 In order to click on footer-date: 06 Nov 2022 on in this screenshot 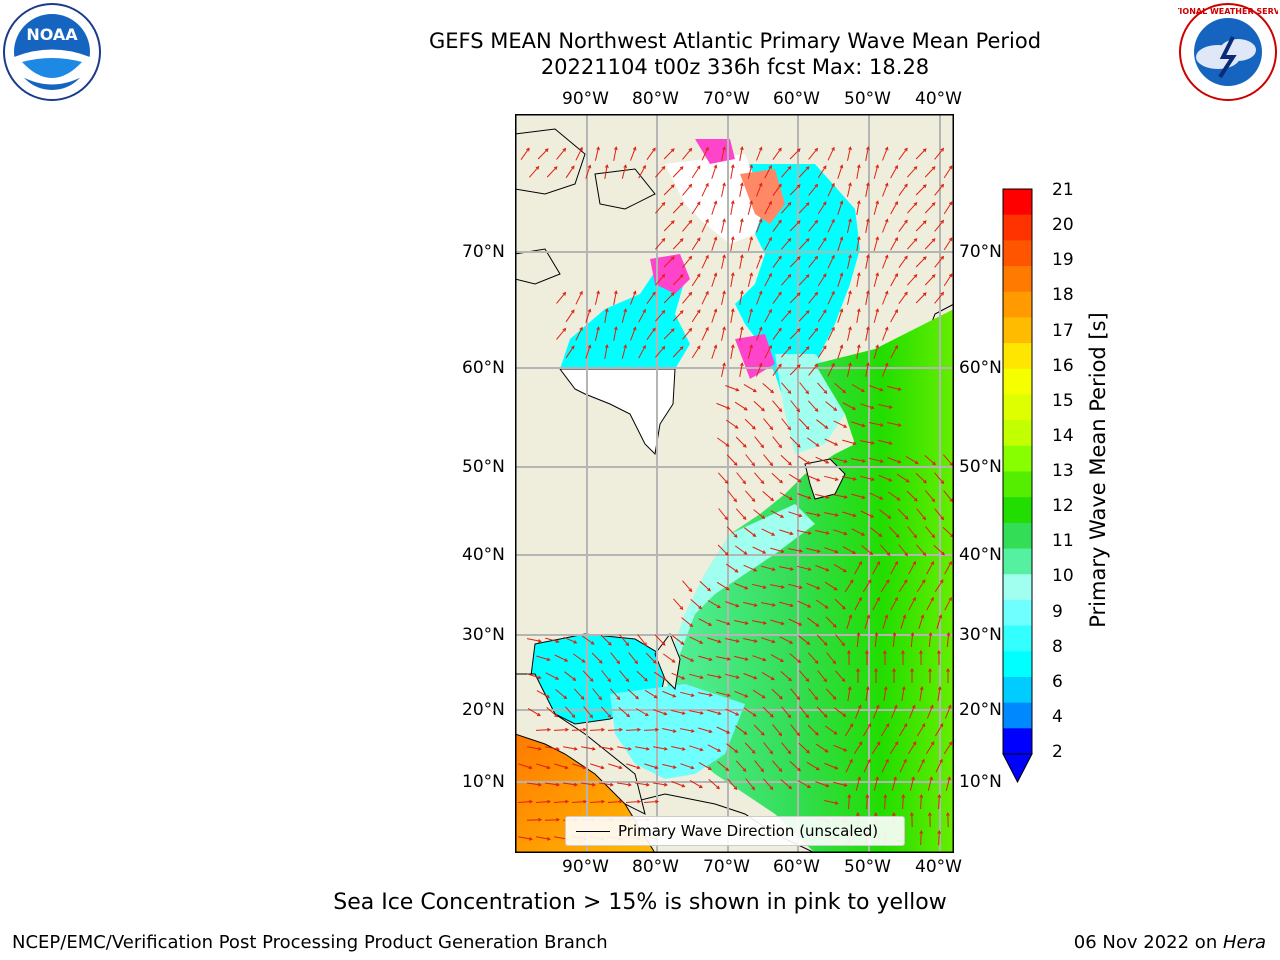, I will do `click(1148, 942)`.